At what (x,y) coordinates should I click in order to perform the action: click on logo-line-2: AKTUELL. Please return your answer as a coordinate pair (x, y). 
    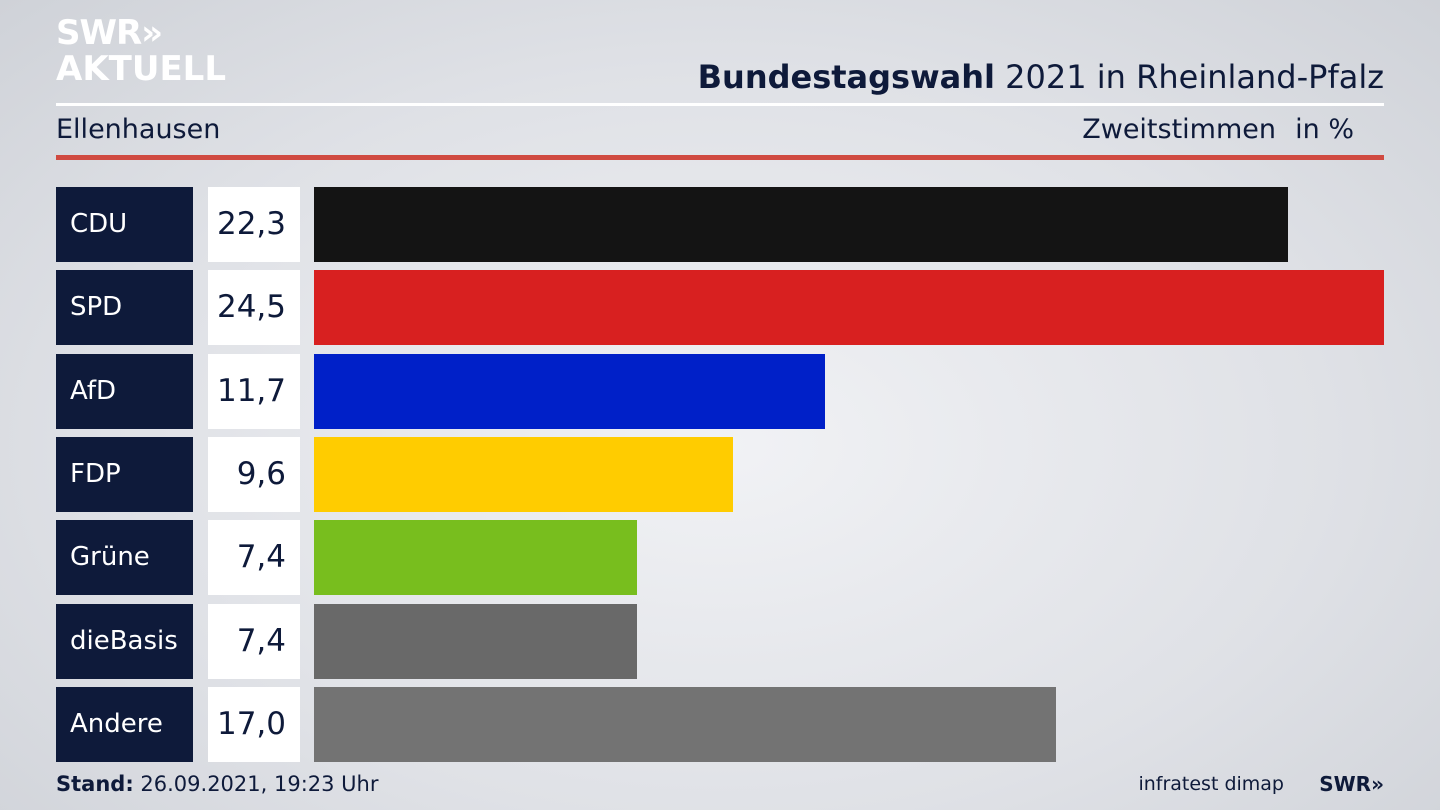
    Looking at the image, I should click on (141, 69).